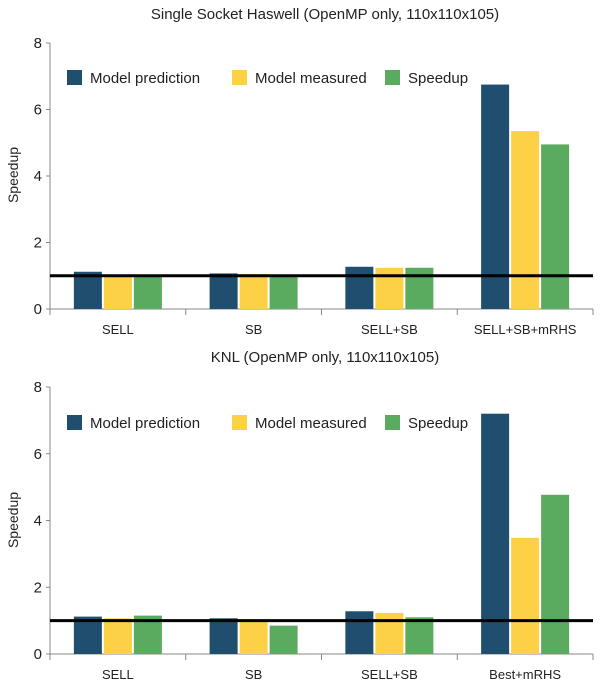 The image size is (600, 685). I want to click on category-label: SELL+SB+mRHS, so click(525, 329).